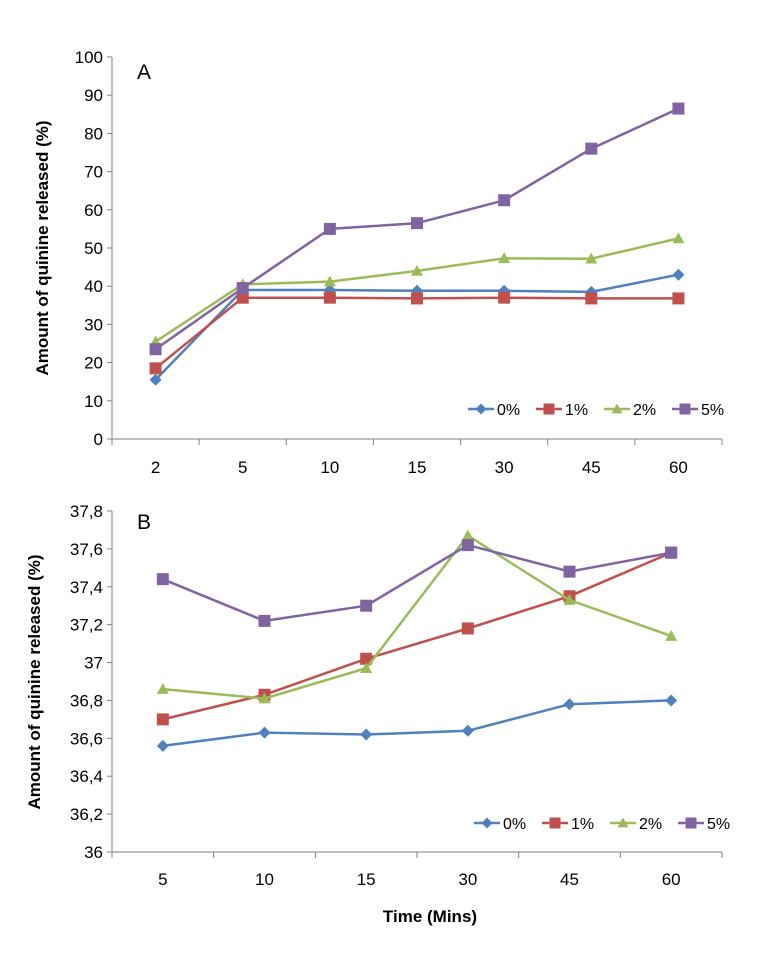  Describe the element at coordinates (93, 210) in the screenshot. I see `y-tick-label: 60` at that location.